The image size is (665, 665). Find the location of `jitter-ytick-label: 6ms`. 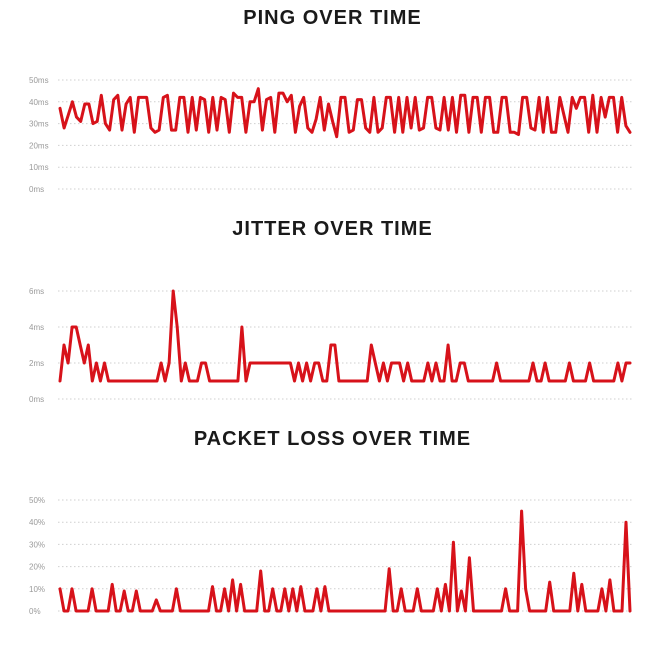

jitter-ytick-label: 6ms is located at coordinates (36, 291).